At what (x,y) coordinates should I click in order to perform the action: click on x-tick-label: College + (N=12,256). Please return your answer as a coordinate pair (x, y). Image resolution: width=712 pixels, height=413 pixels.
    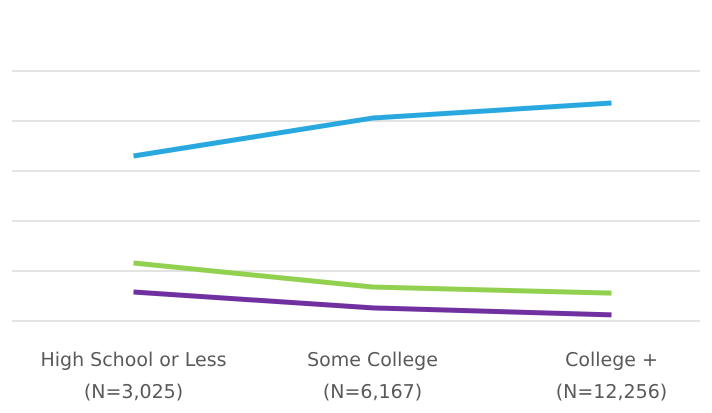
    Looking at the image, I should click on (612, 376).